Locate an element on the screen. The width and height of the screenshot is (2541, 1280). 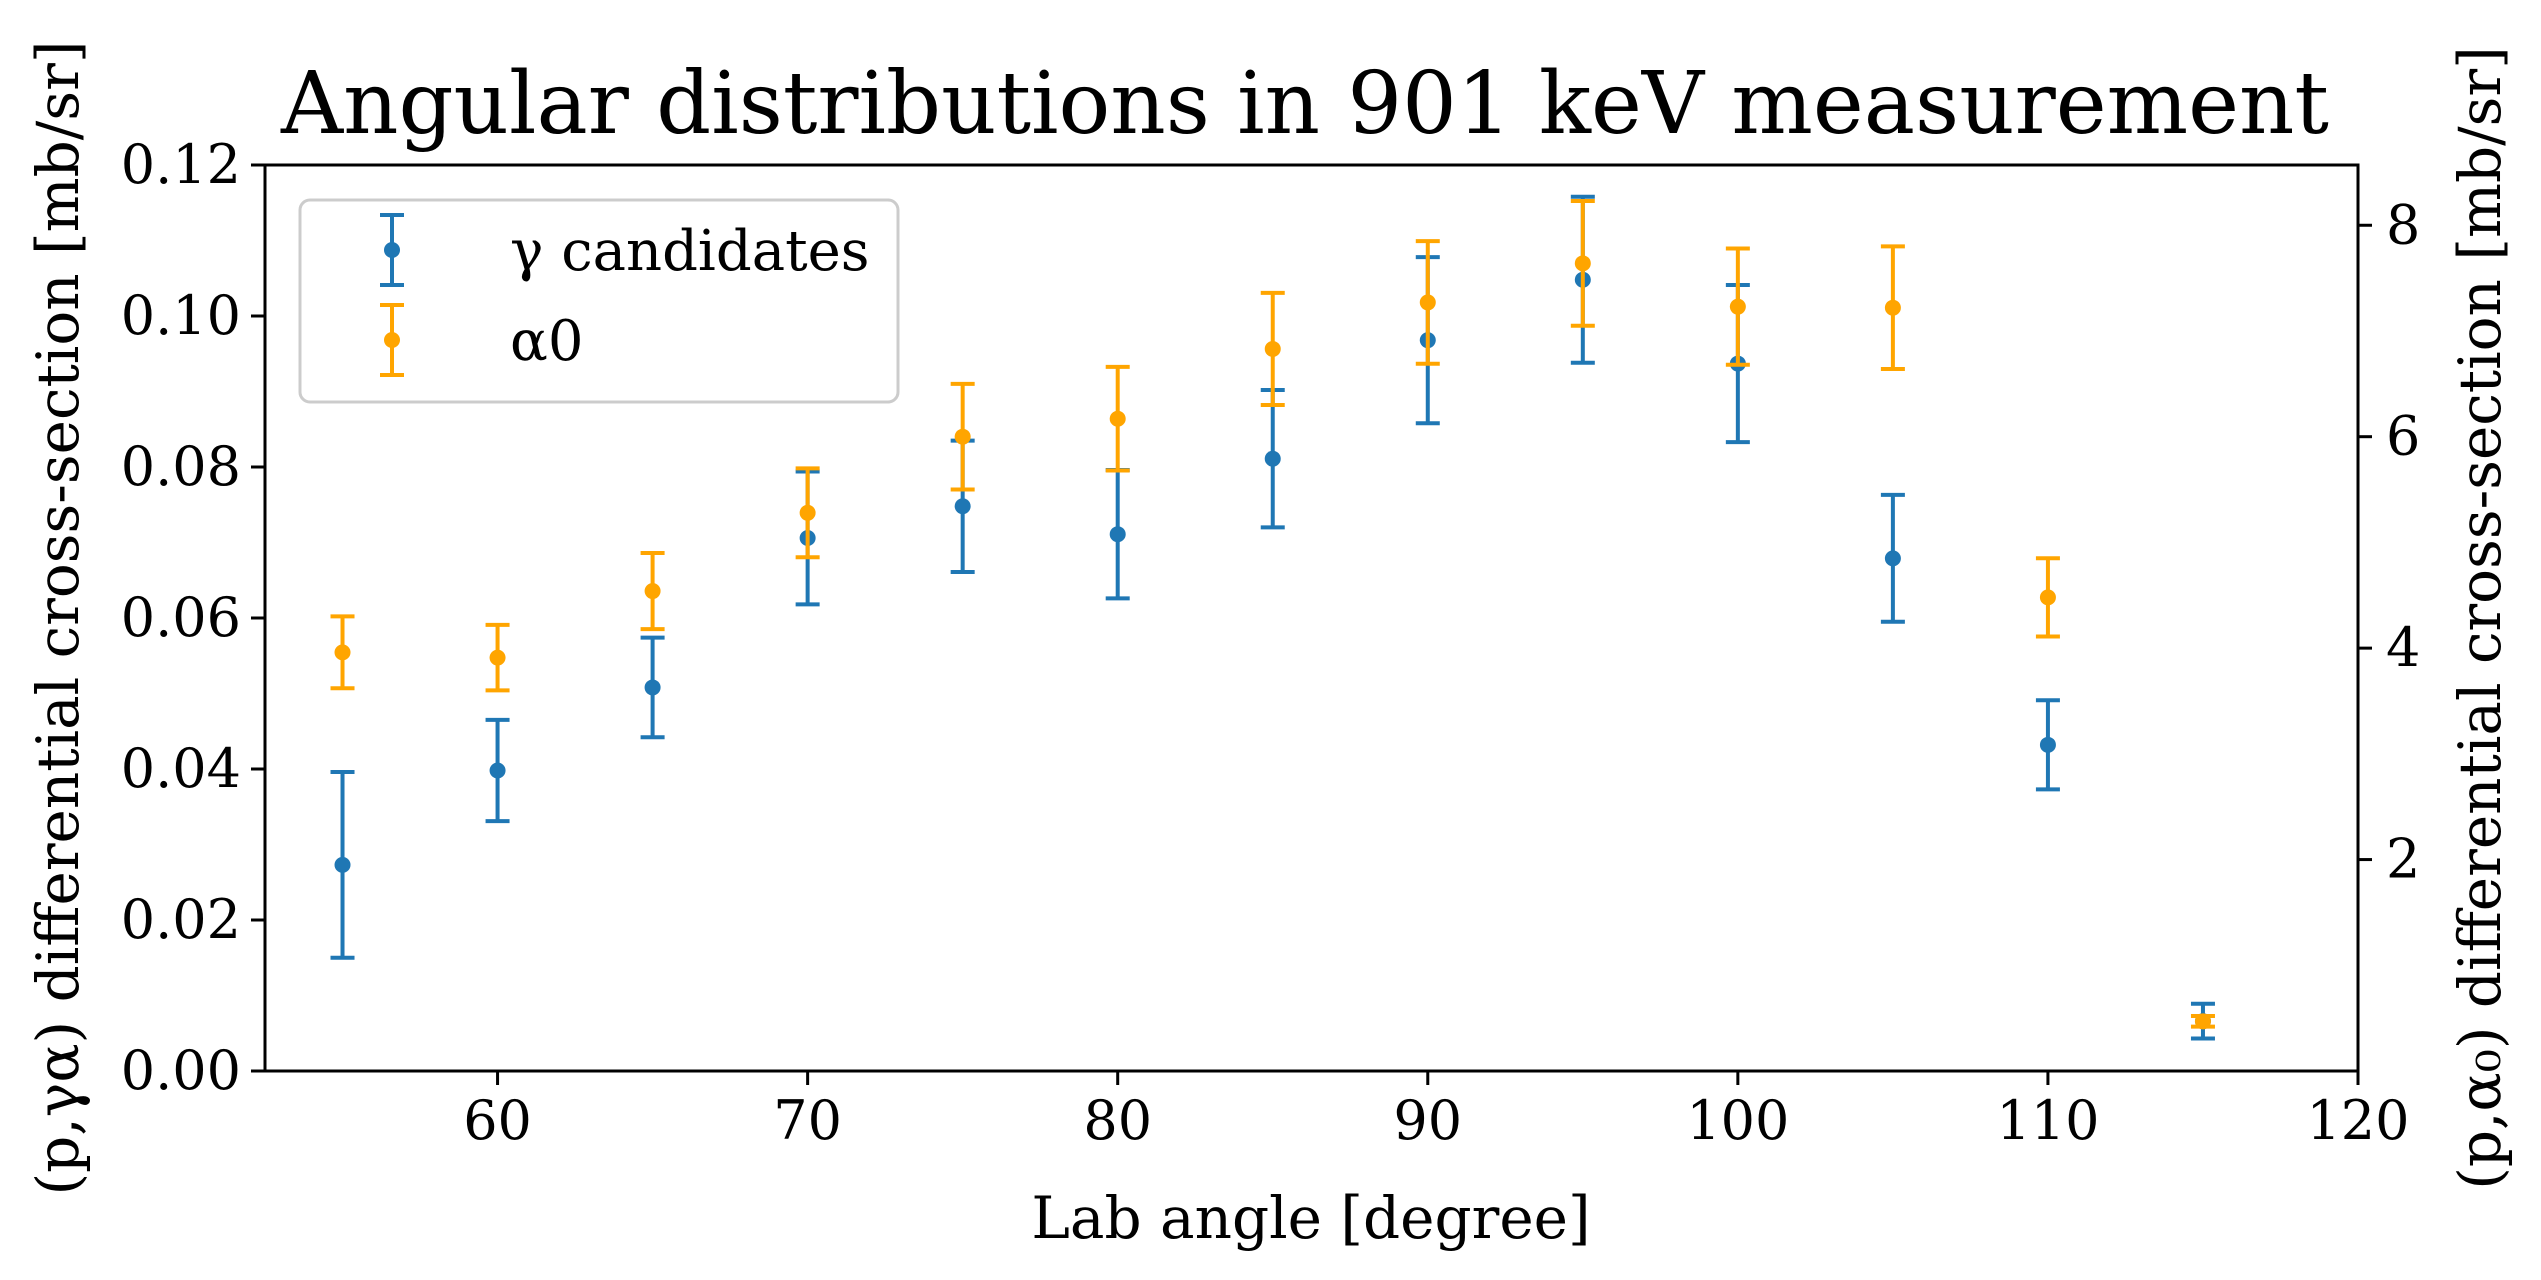
legend-label: γ candidates is located at coordinates (689, 251).